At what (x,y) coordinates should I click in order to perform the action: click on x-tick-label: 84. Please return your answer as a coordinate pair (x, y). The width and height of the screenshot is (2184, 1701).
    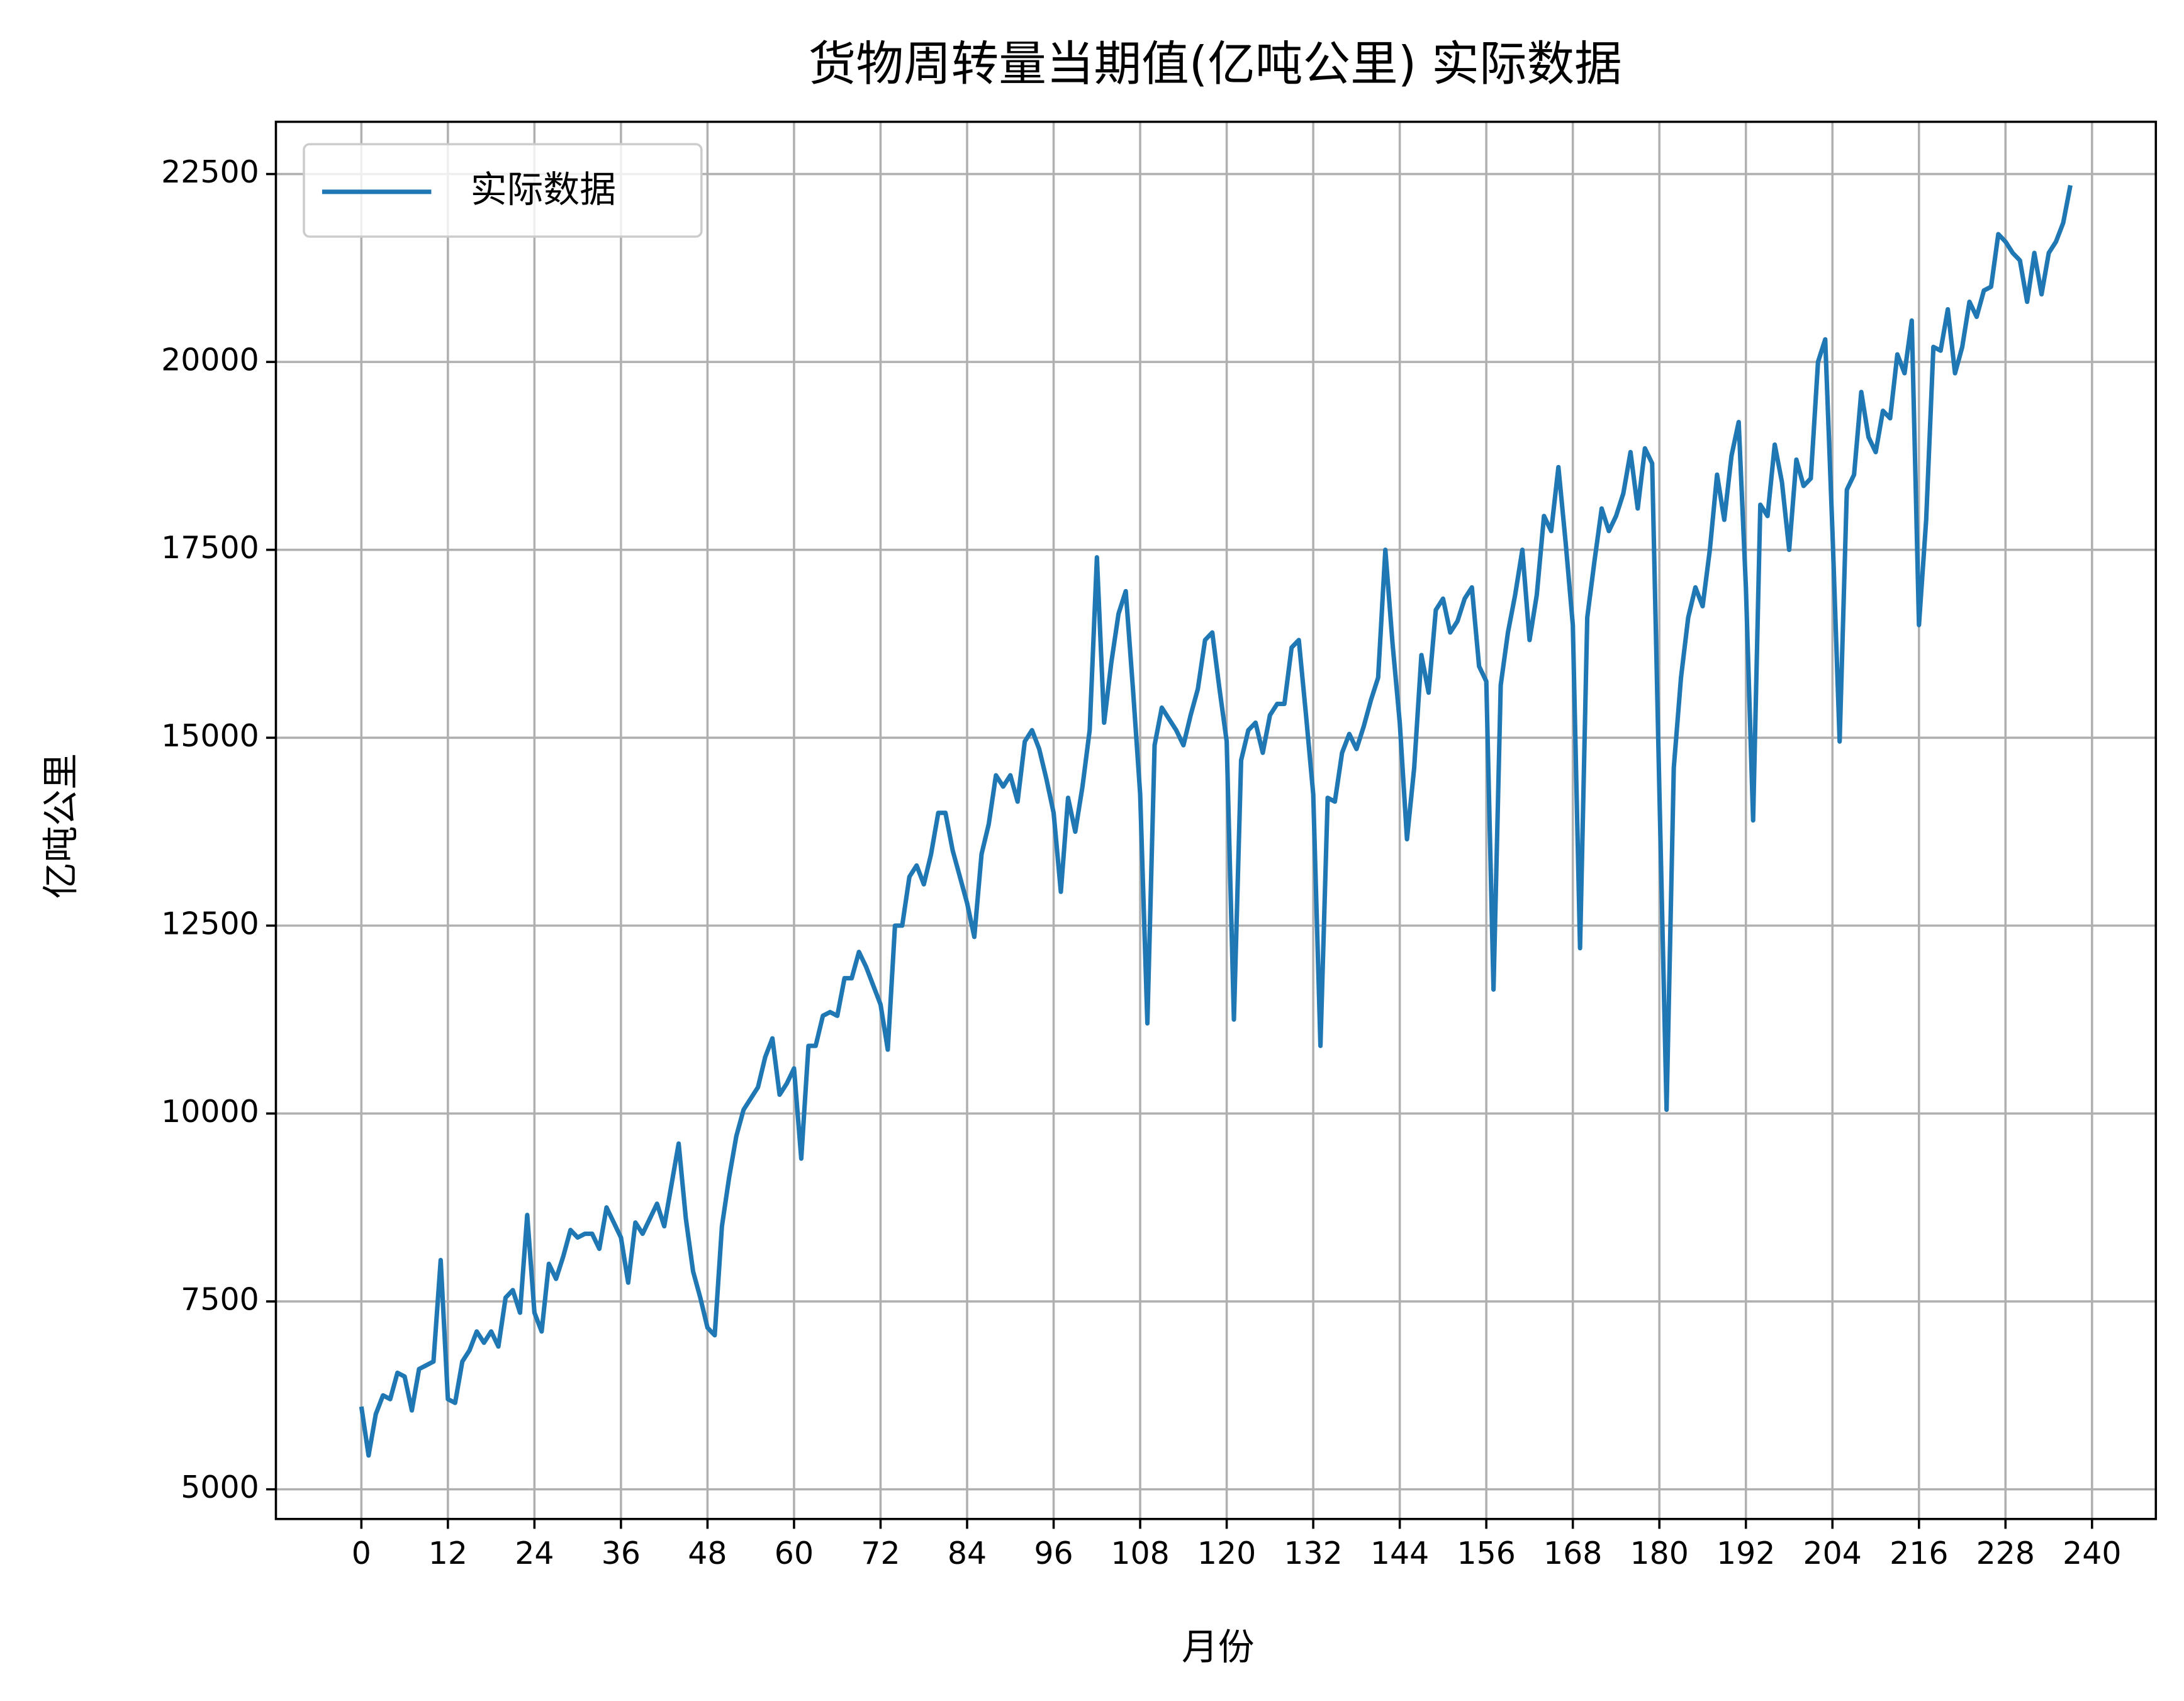
    Looking at the image, I should click on (967, 1553).